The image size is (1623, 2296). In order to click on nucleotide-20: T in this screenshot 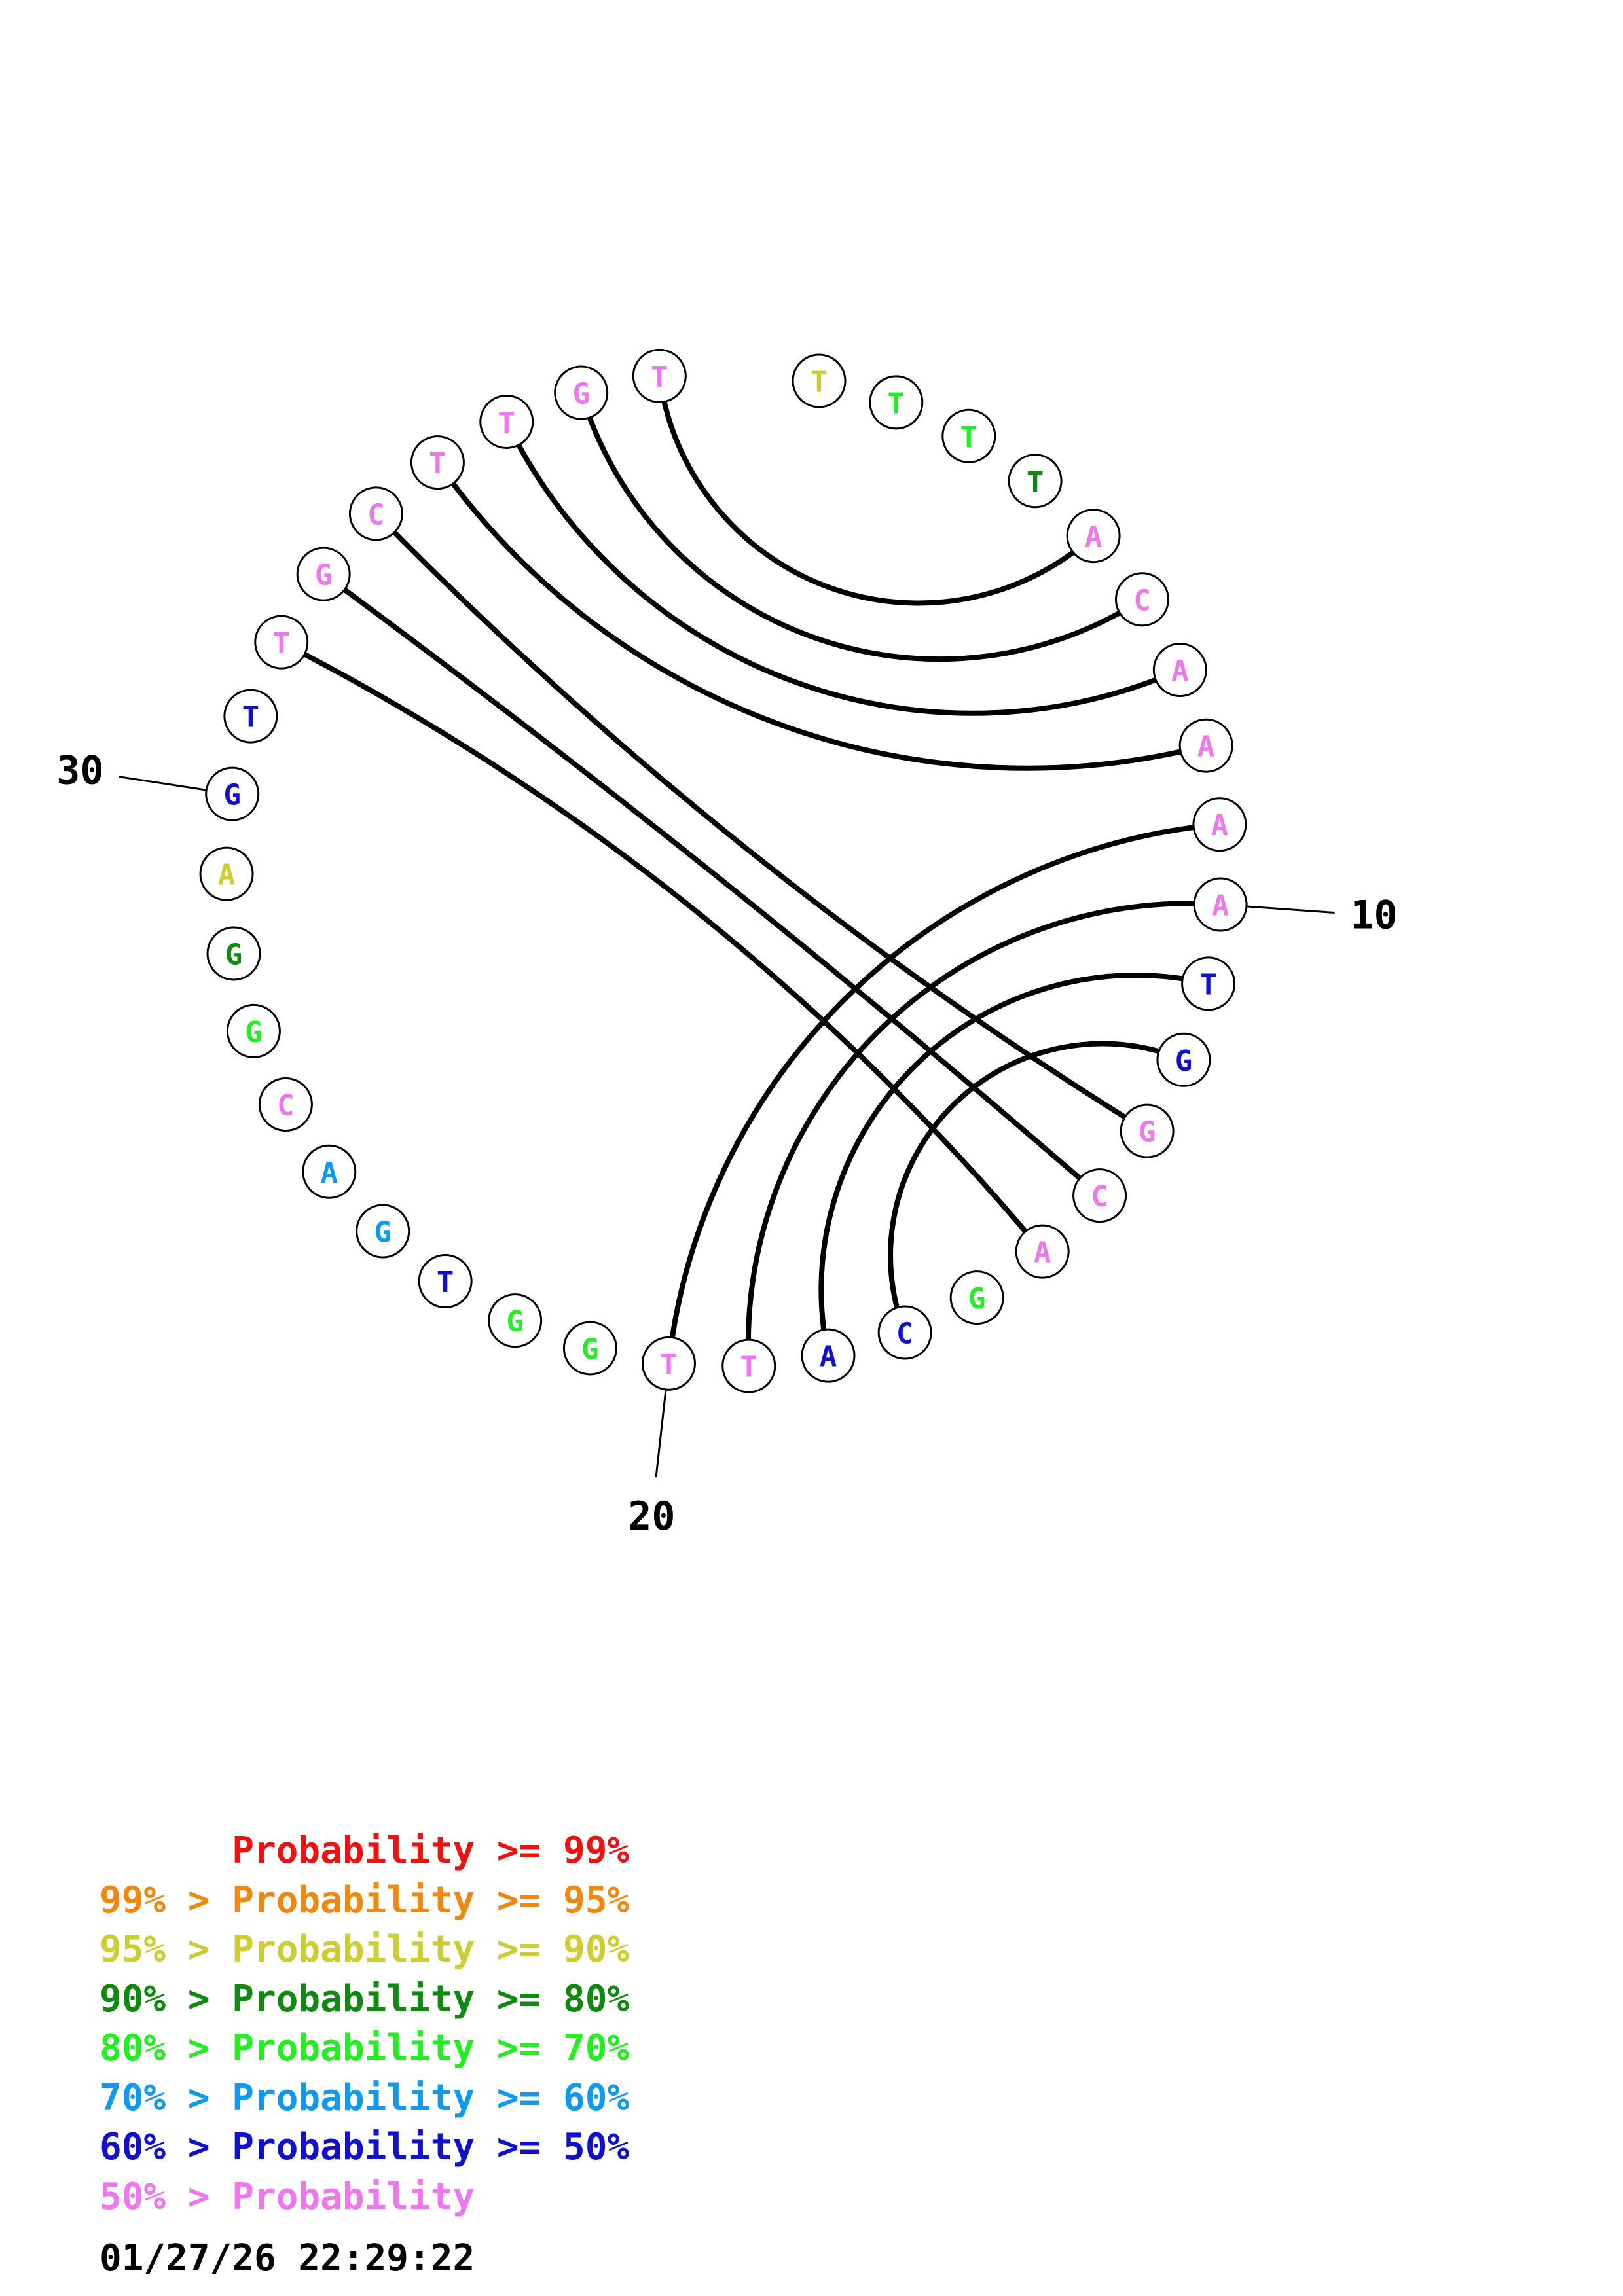, I will do `click(668, 1363)`.